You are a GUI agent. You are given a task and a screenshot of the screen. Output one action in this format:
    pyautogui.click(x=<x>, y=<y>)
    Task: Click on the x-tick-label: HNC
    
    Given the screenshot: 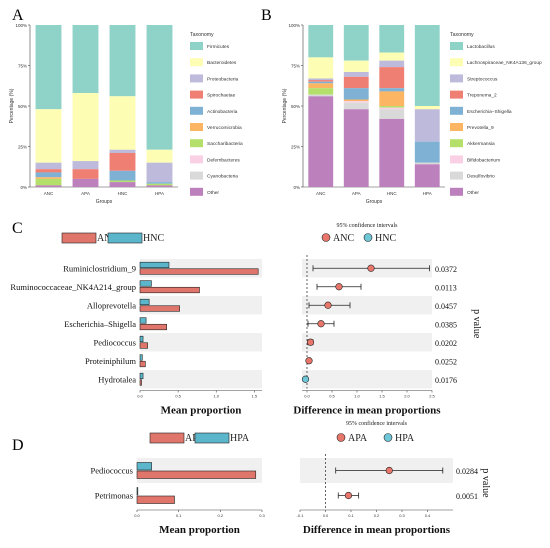 What is the action you would take?
    pyautogui.click(x=392, y=193)
    